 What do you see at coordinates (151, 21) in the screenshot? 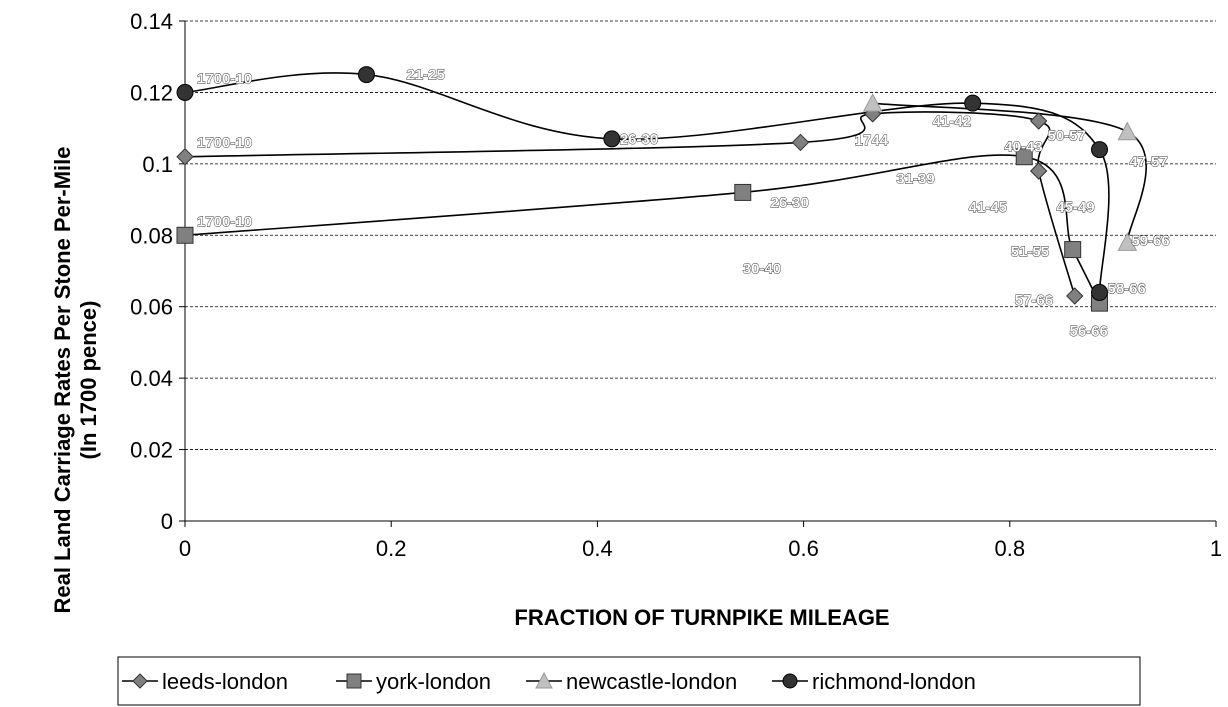
I see `y-tick-label: 0.14` at bounding box center [151, 21].